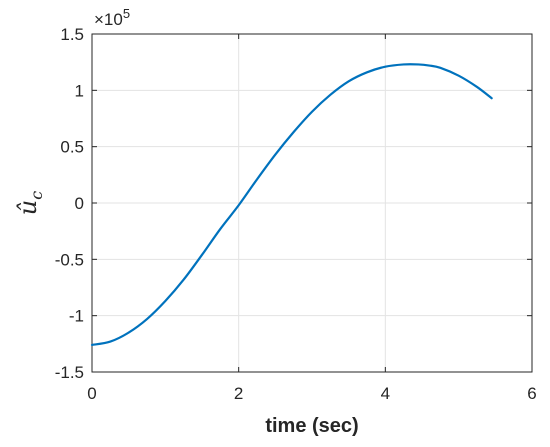 The width and height of the screenshot is (550, 447). What do you see at coordinates (311, 426) in the screenshot?
I see `x-axis-label: time (sec)` at bounding box center [311, 426].